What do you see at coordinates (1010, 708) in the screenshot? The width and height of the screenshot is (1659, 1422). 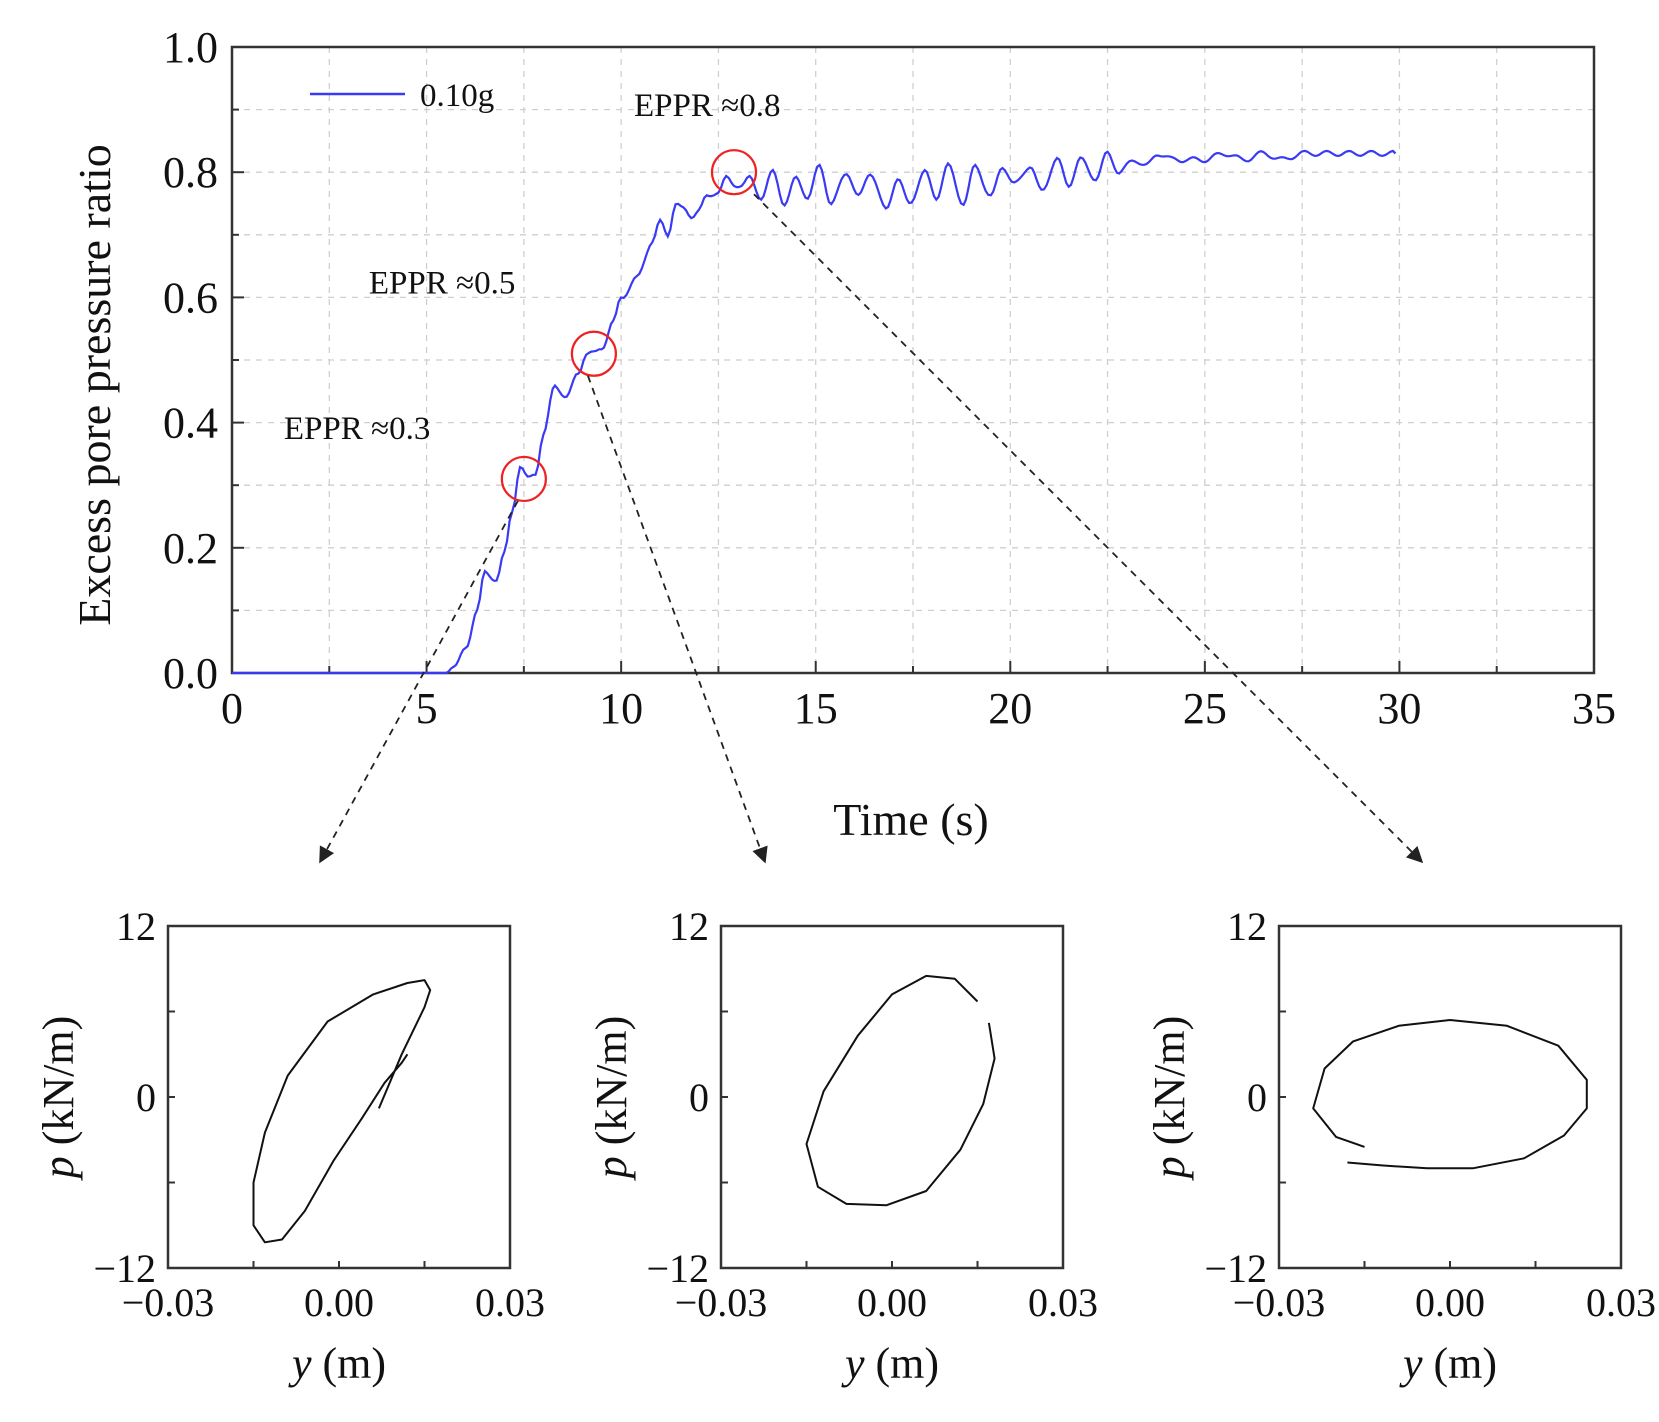 I see `x-tick-label: 20` at bounding box center [1010, 708].